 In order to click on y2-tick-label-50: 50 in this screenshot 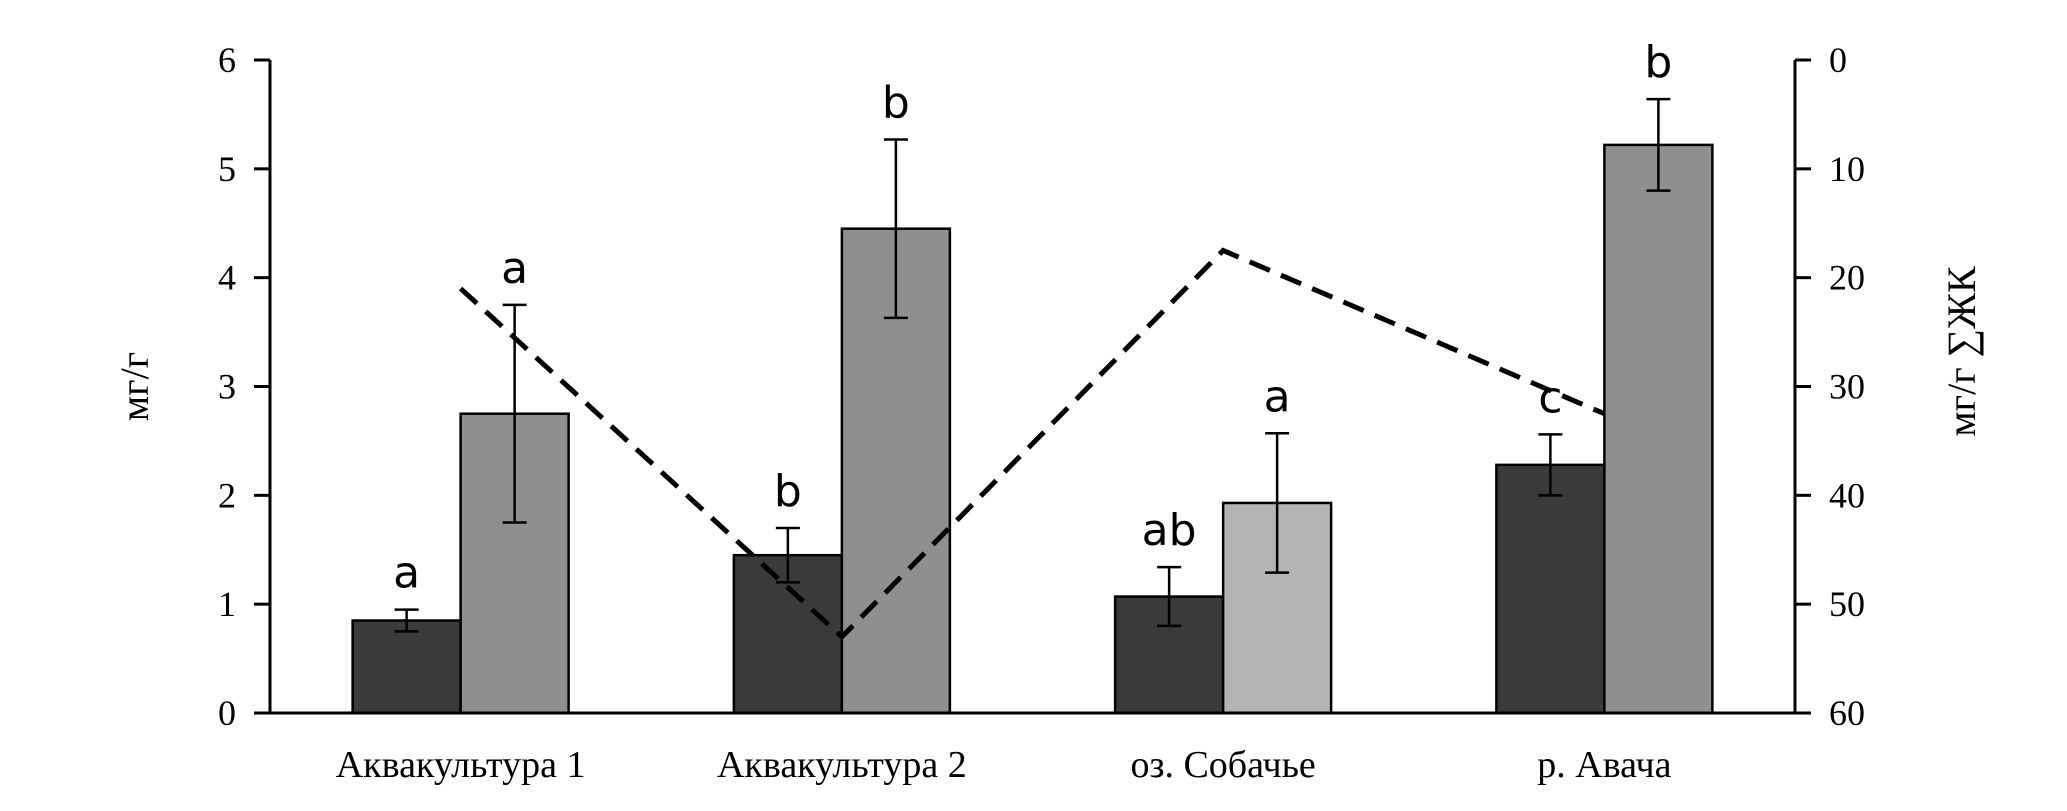, I will do `click(1847, 604)`.